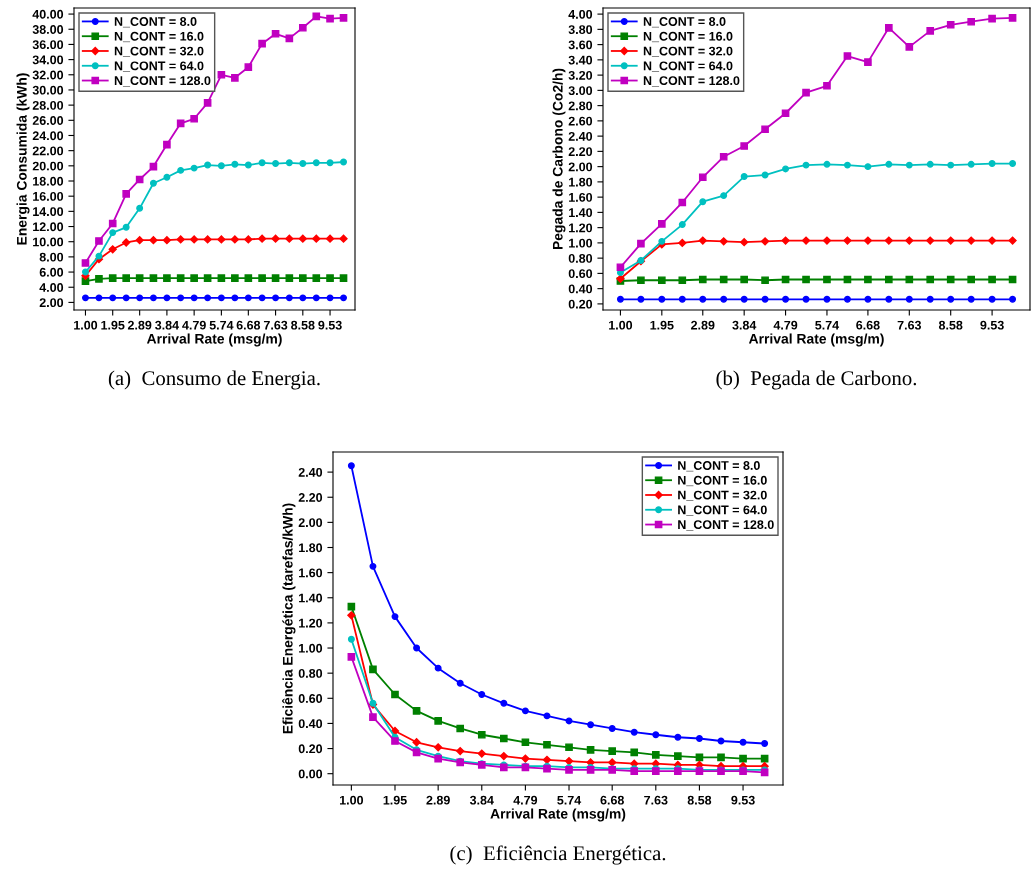 The width and height of the screenshot is (1035, 870). I want to click on y-tick-label: 3.60, so click(580, 45).